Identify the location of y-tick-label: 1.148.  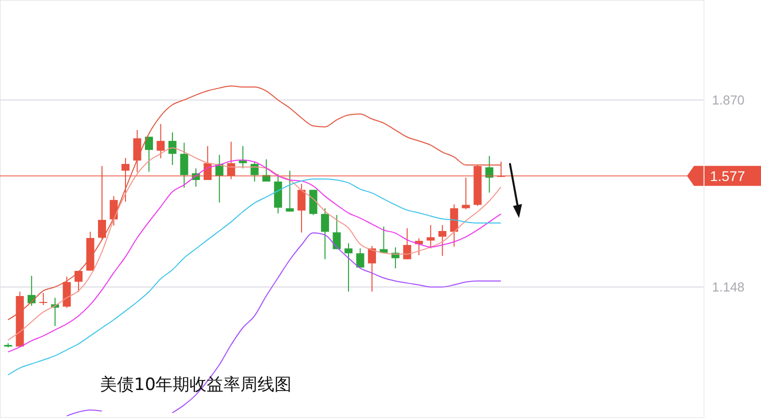
(728, 287).